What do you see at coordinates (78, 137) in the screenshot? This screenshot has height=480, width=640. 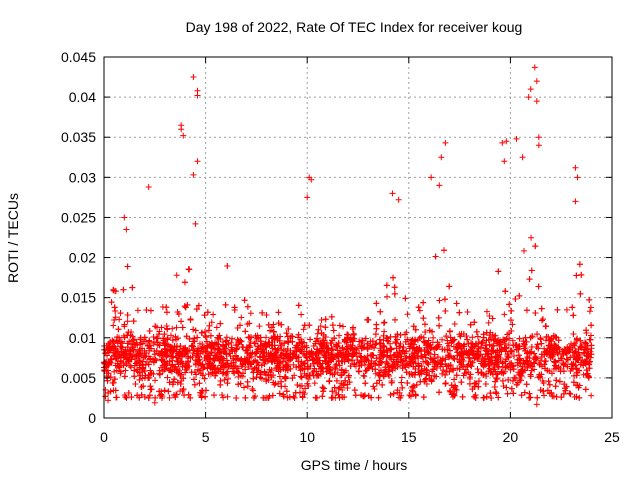 I see `y-tick-label: 0.035` at bounding box center [78, 137].